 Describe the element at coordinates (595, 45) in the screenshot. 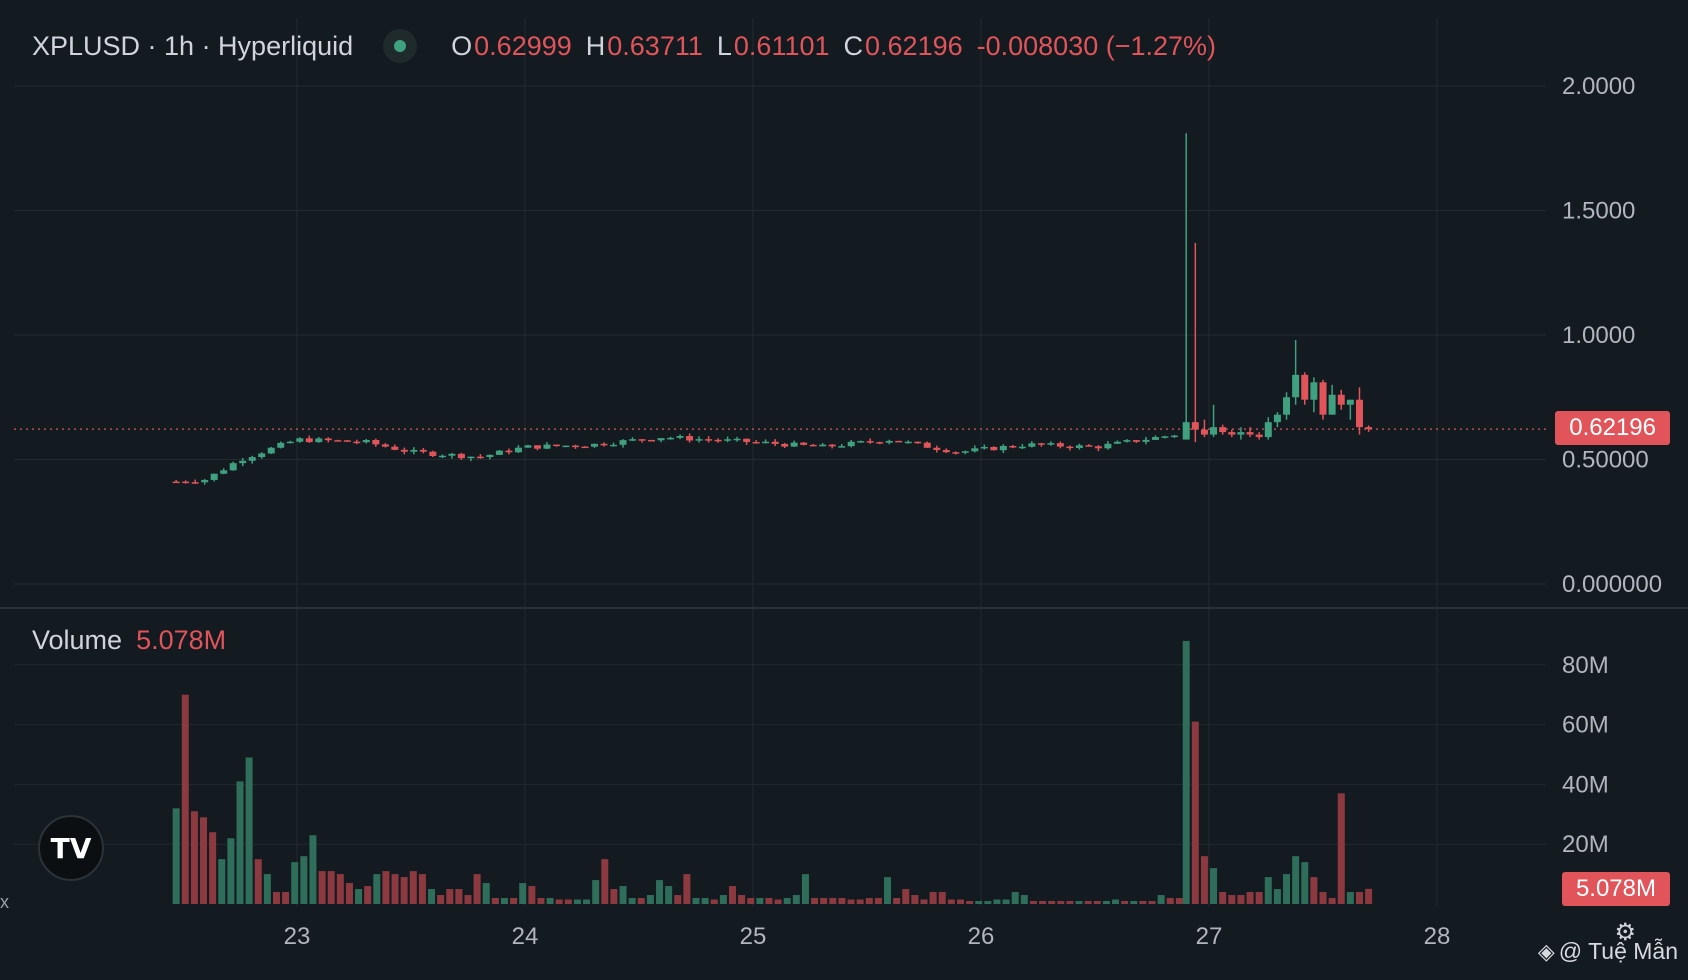

I see `high-label: H` at that location.